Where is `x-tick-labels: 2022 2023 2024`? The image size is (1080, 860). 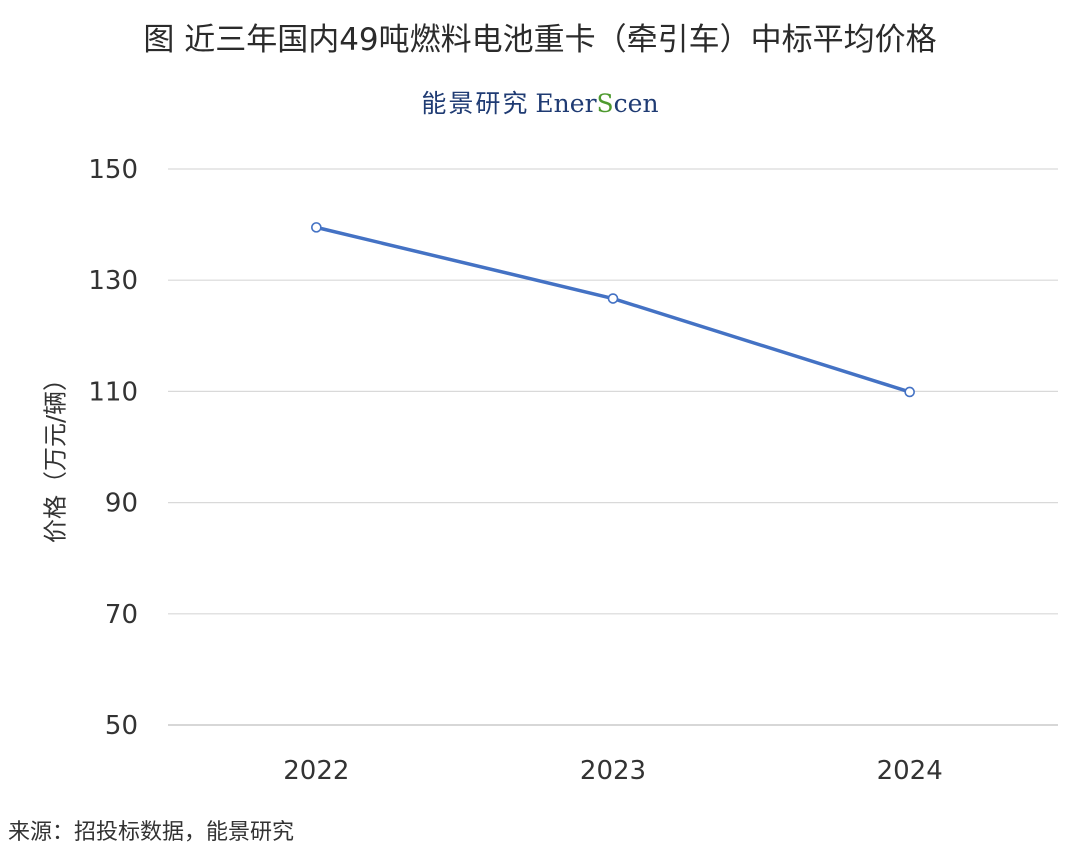 x-tick-labels: 2022 2023 2024 is located at coordinates (613, 771).